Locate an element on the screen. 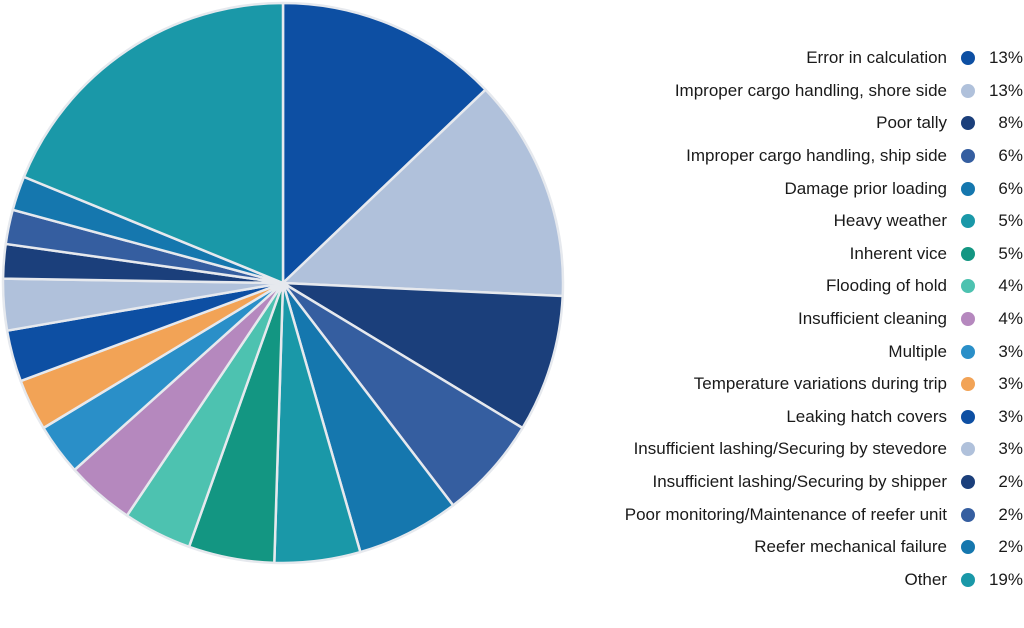 This screenshot has width=1024, height=628. legend-label: Insufficient cleaning is located at coordinates (872, 319).